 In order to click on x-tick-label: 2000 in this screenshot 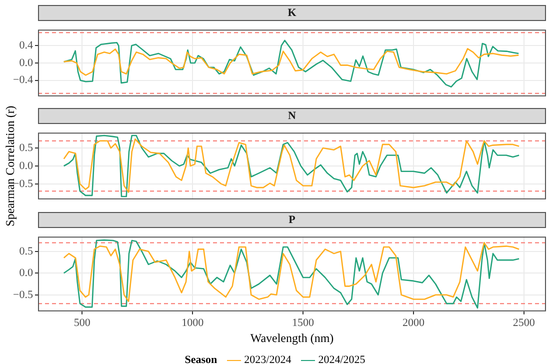, I will do `click(413, 322)`.